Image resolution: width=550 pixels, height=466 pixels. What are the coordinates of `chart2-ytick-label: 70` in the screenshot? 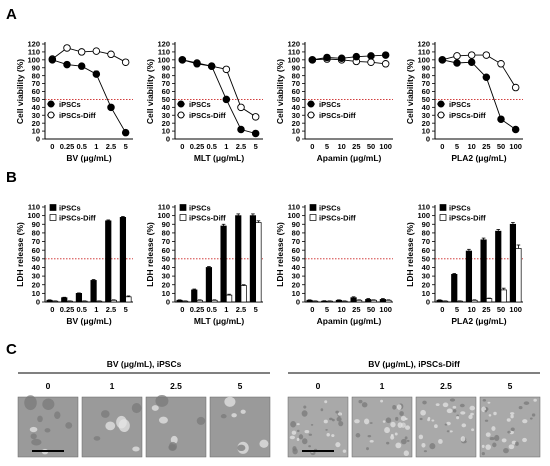 It's located at (296, 83).